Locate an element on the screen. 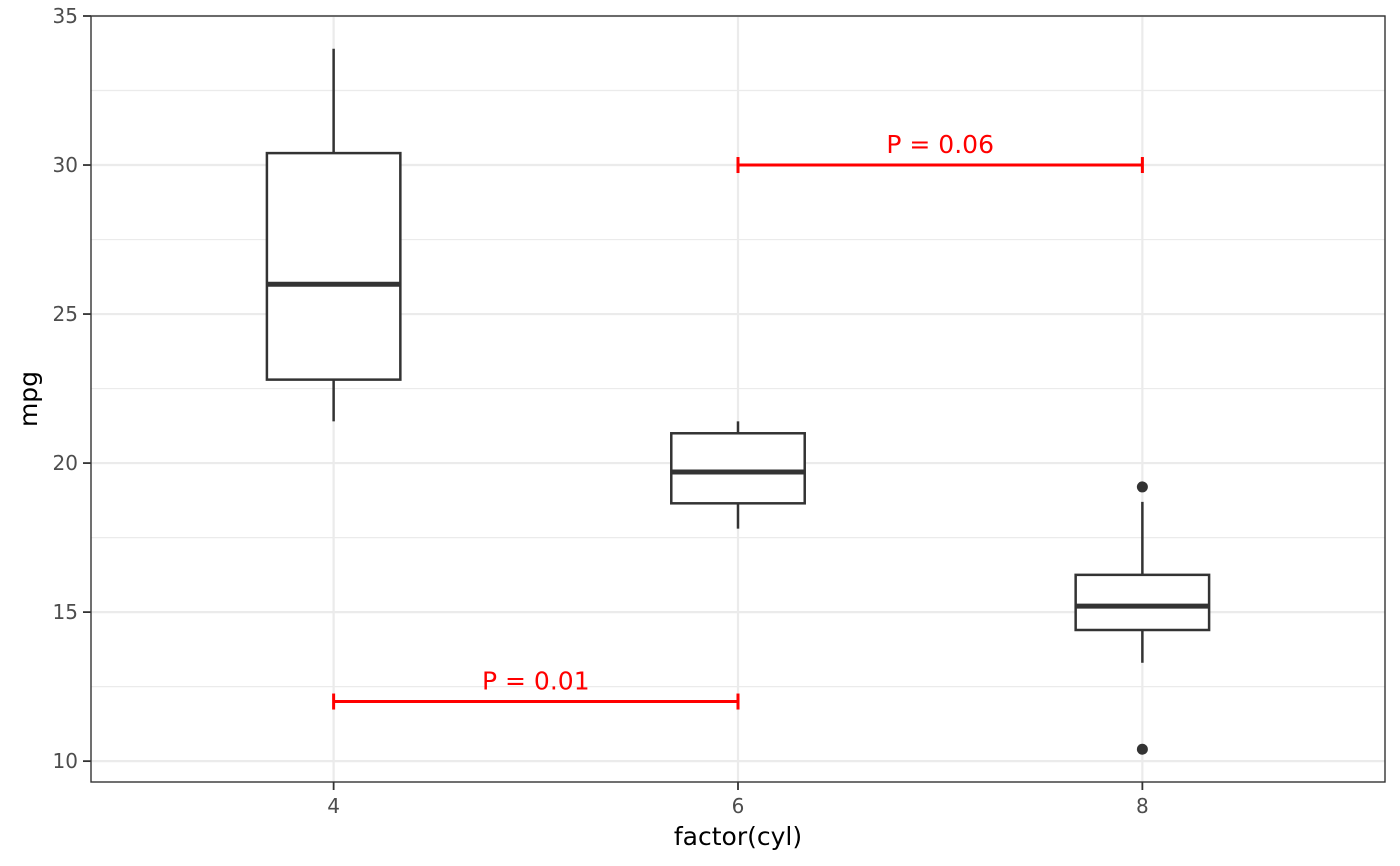  x-tick-label: 6 is located at coordinates (738, 806).